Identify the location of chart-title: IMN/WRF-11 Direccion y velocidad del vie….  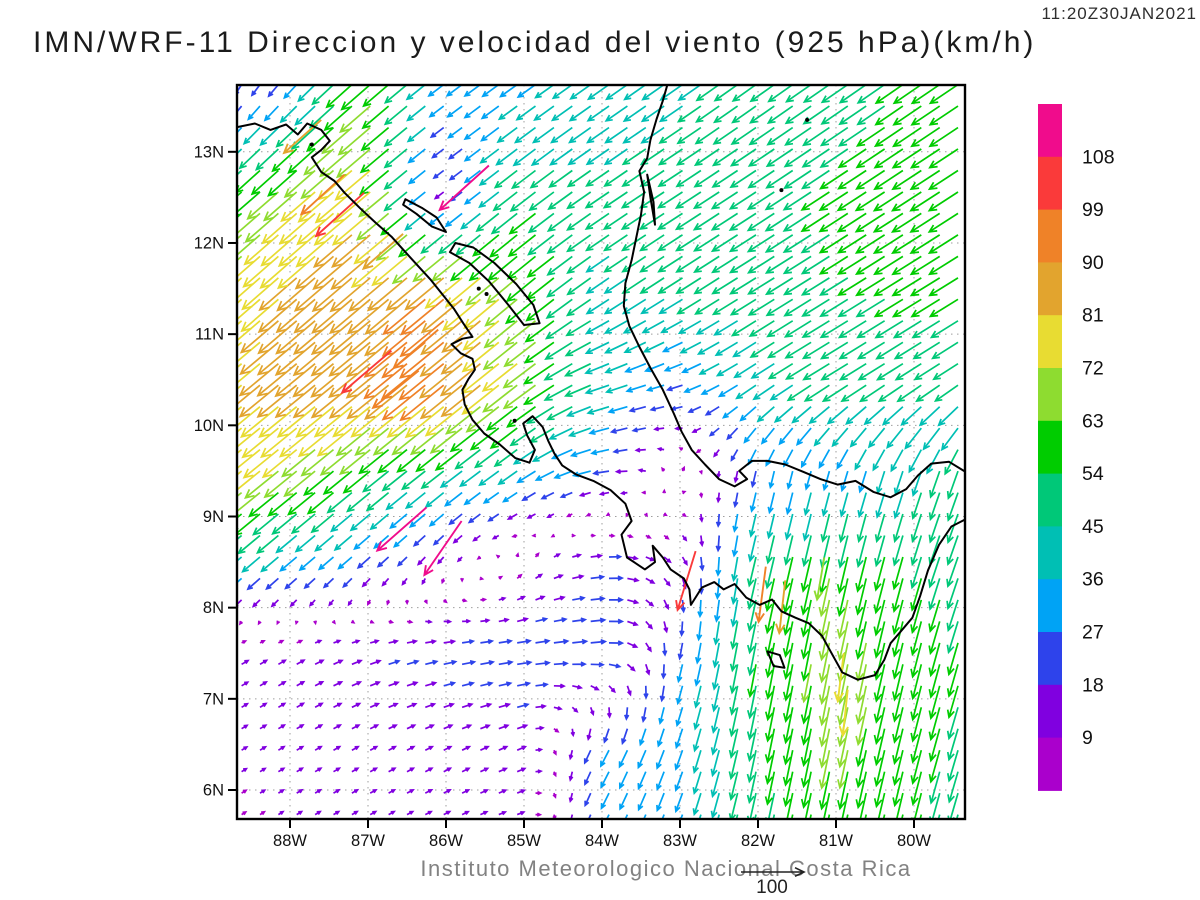
(535, 42).